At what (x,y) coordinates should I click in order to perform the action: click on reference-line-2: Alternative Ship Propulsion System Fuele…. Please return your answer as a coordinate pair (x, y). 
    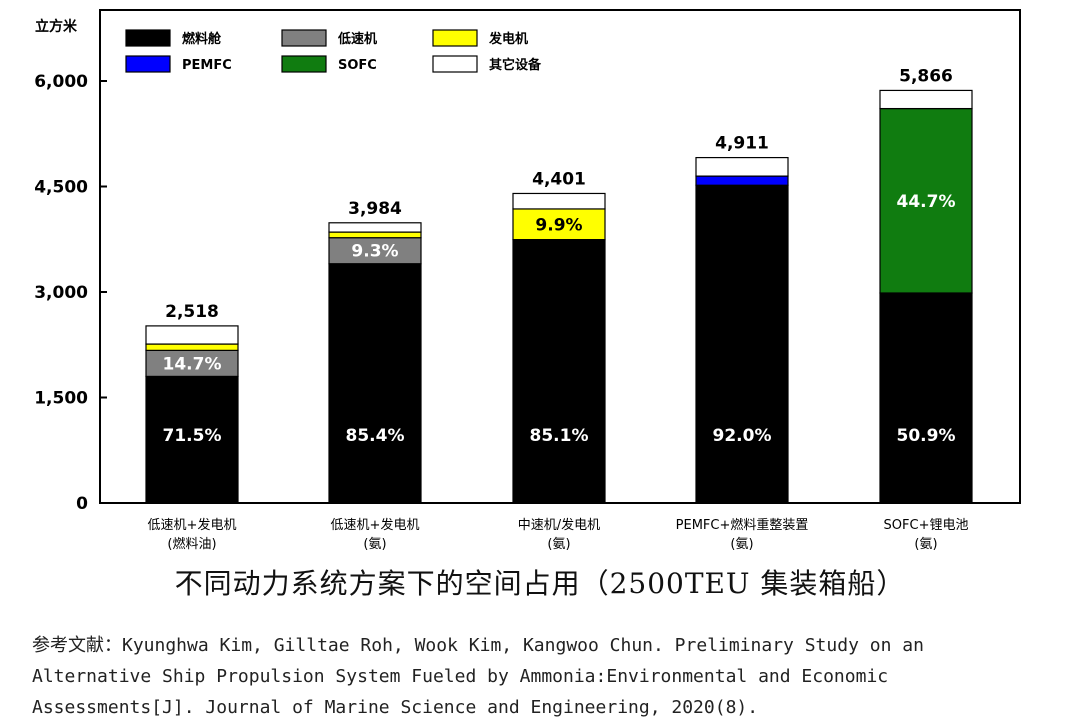
    Looking at the image, I should click on (460, 676).